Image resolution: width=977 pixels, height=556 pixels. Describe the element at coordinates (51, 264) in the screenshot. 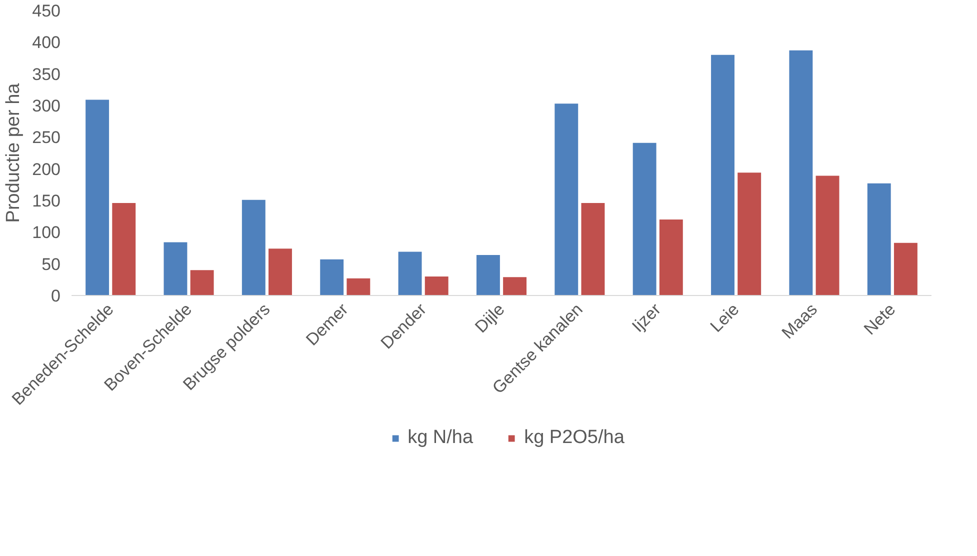

I see `y-tick-label: 50` at that location.